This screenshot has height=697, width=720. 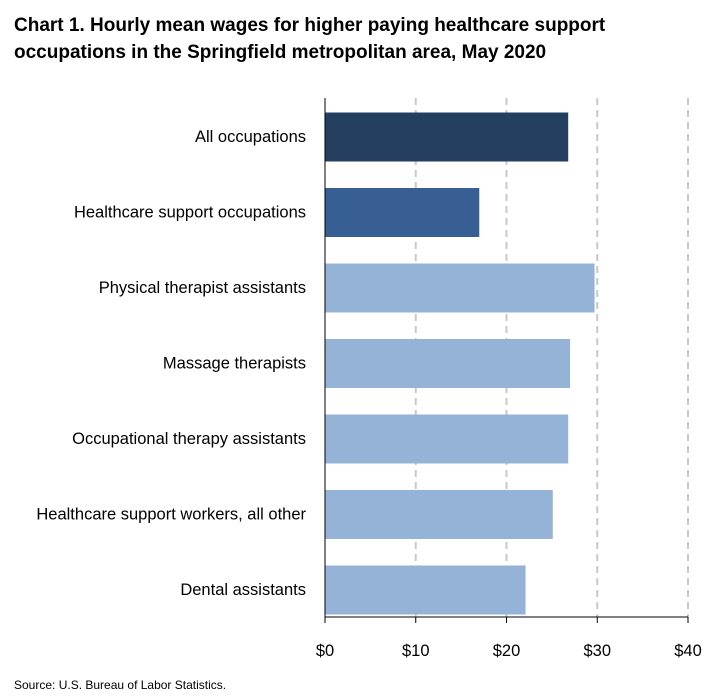 What do you see at coordinates (120, 685) in the screenshot?
I see `source-note: Source: U.S. Bureau of Labor Statistics.` at bounding box center [120, 685].